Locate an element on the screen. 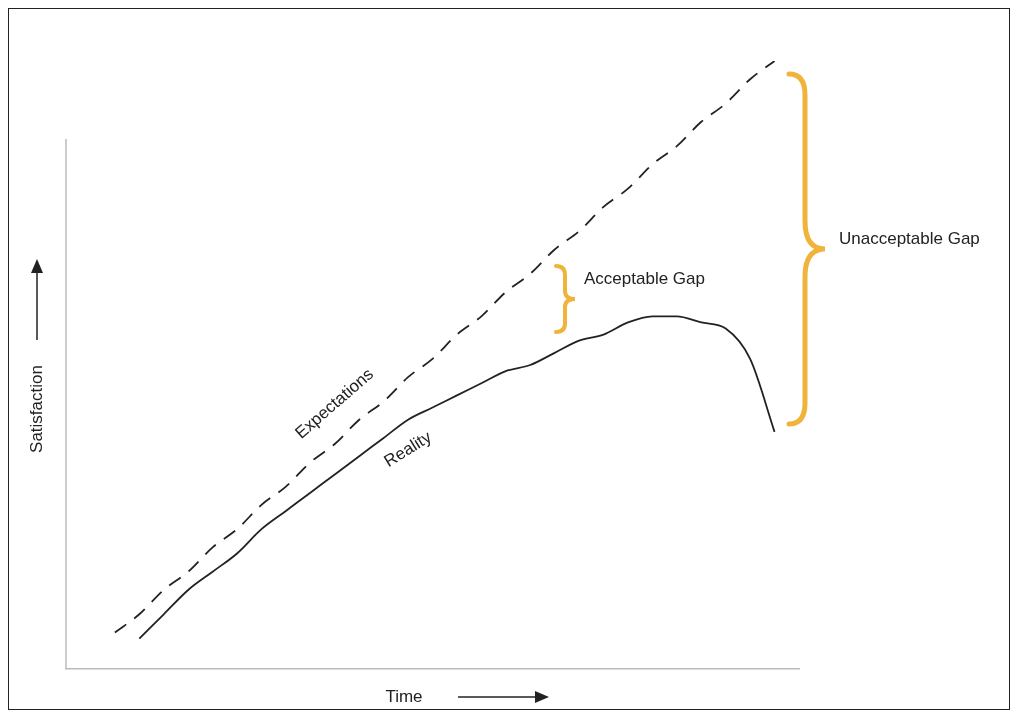  text: Unacceptable Gap is located at coordinates (909, 238).